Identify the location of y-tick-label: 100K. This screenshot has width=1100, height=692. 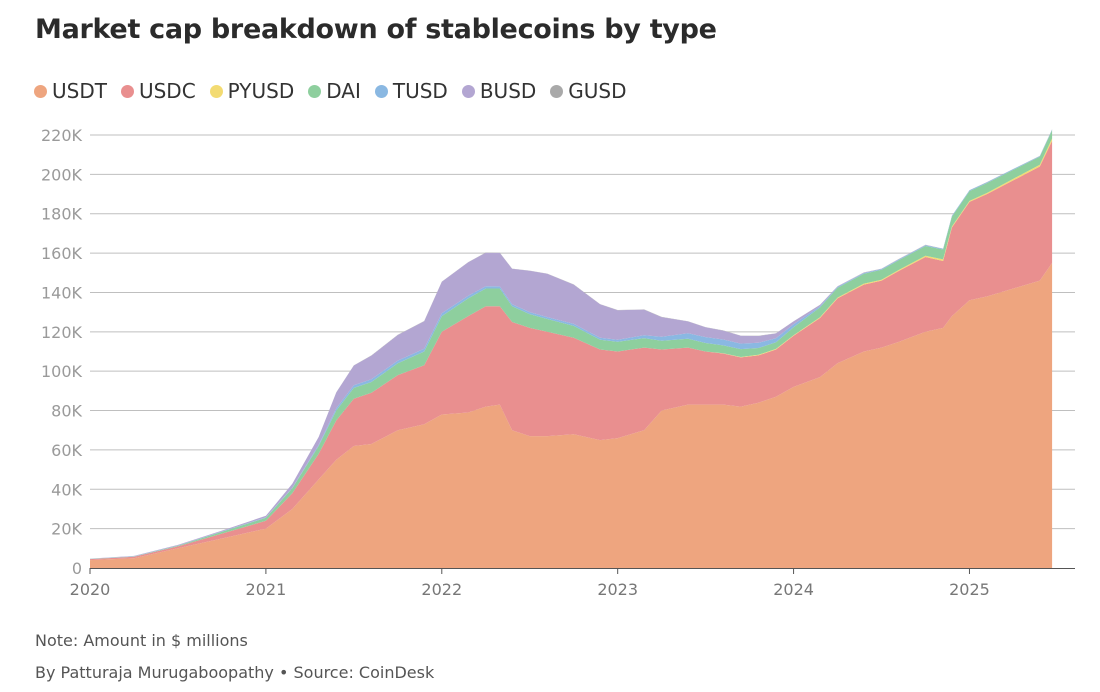
(62, 371).